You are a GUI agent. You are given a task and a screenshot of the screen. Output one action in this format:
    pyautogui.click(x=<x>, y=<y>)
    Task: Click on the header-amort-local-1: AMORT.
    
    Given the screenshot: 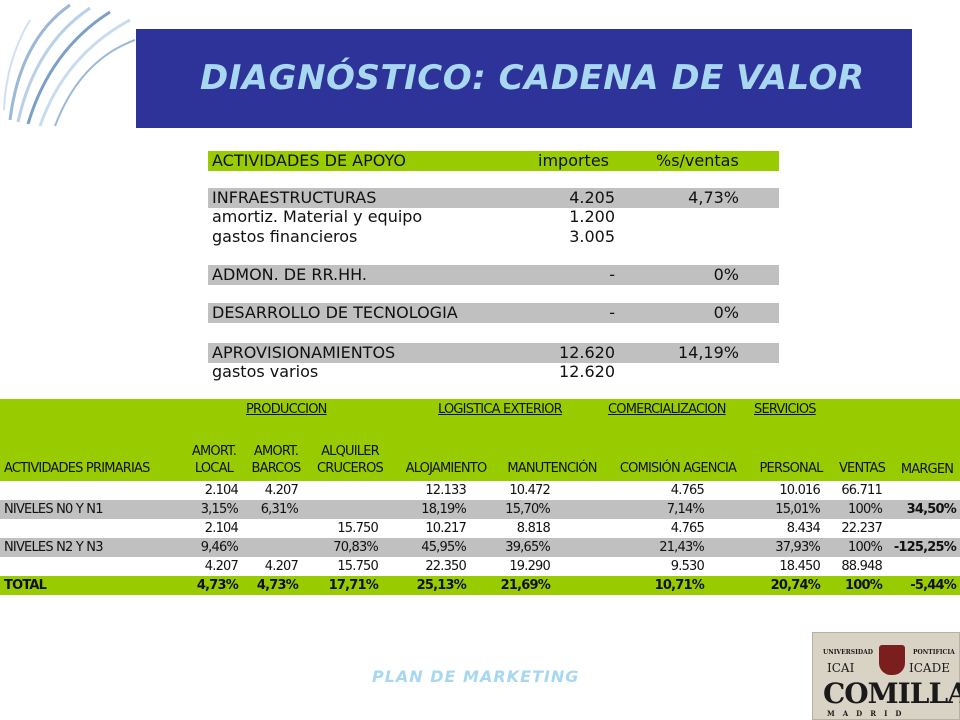 What is the action you would take?
    pyautogui.click(x=214, y=451)
    